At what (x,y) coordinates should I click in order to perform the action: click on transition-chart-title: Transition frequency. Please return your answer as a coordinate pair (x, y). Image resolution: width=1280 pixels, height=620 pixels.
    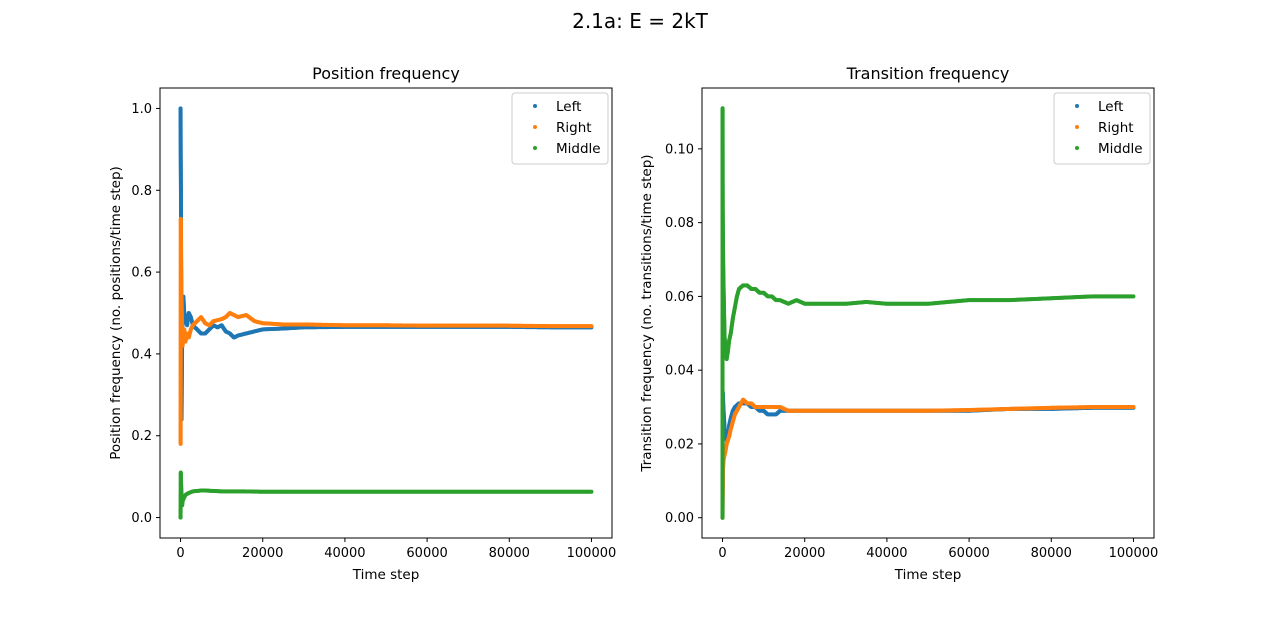
    Looking at the image, I should click on (928, 73).